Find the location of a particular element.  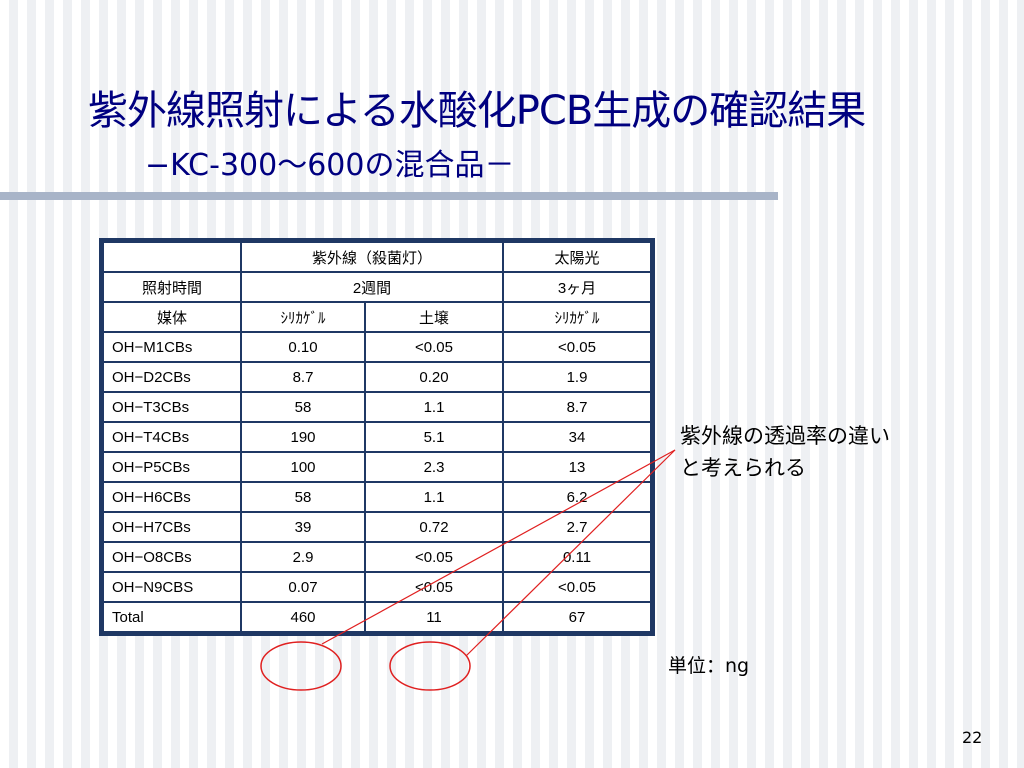

table-cell: 0.20 is located at coordinates (434, 377).